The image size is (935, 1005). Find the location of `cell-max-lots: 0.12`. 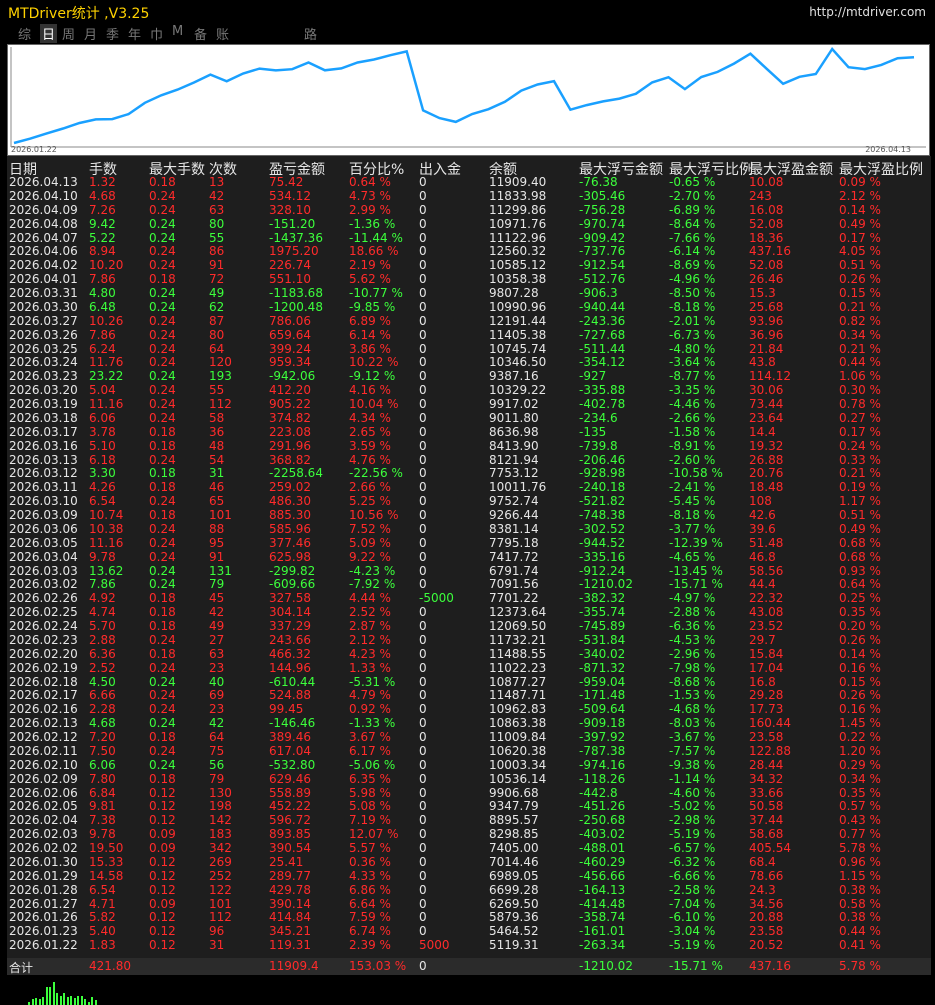

cell-max-lots: 0.12 is located at coordinates (162, 792).